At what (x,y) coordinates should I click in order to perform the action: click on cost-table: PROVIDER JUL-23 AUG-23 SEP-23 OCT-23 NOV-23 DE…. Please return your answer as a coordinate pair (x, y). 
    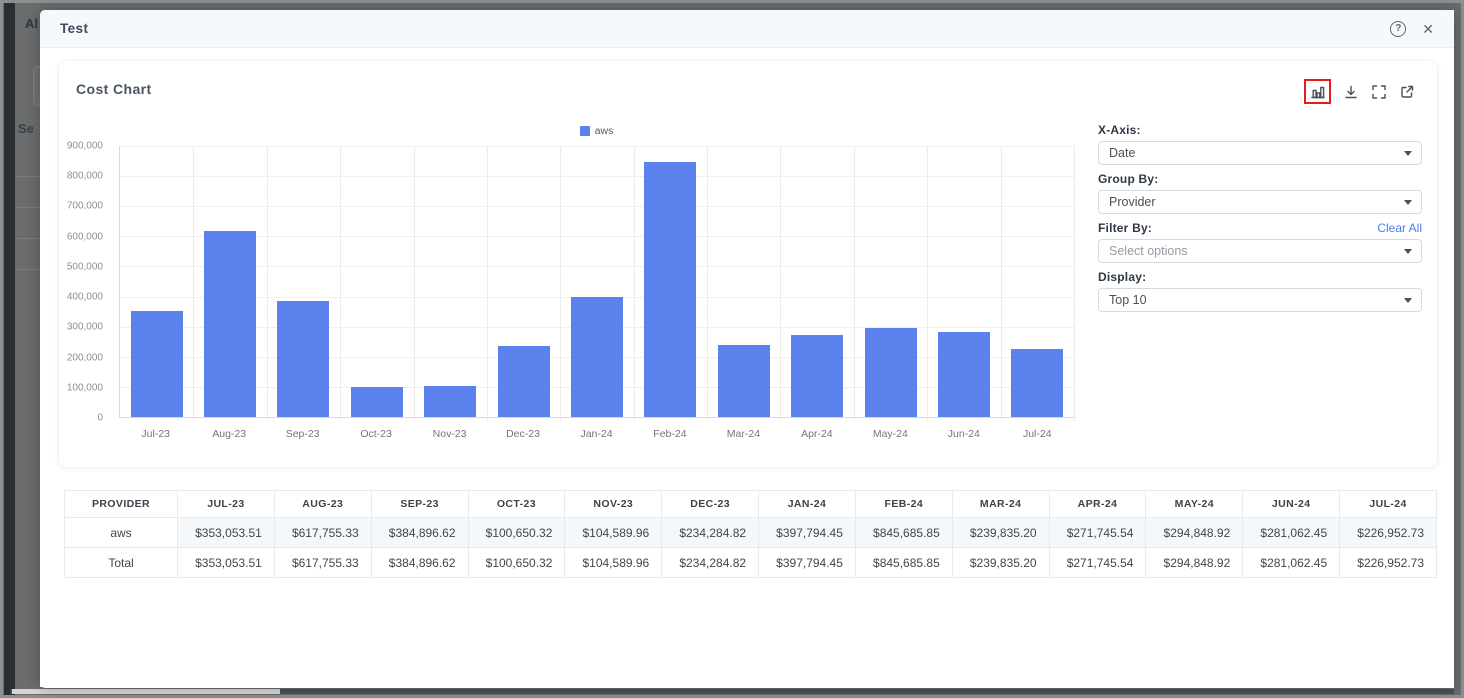
    Looking at the image, I should click on (750, 534).